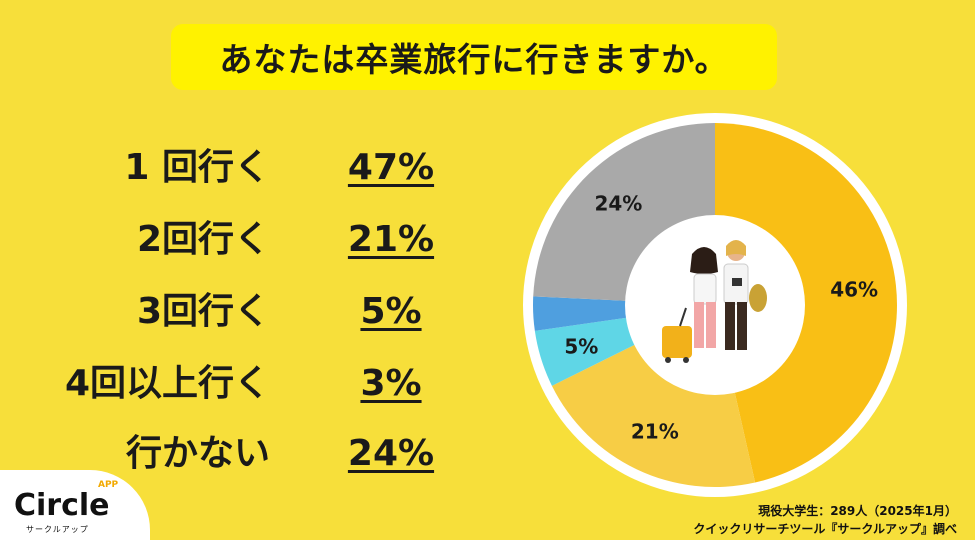 The image size is (975, 540). What do you see at coordinates (391, 239) in the screenshot?
I see `row-value: 21%` at bounding box center [391, 239].